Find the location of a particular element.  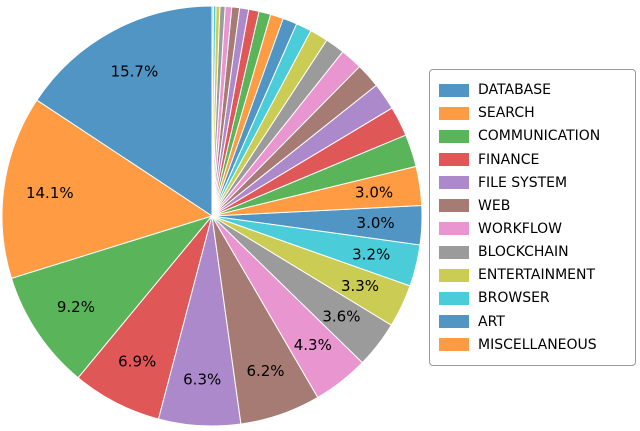

legend-item: FINANCE is located at coordinates (535, 160).